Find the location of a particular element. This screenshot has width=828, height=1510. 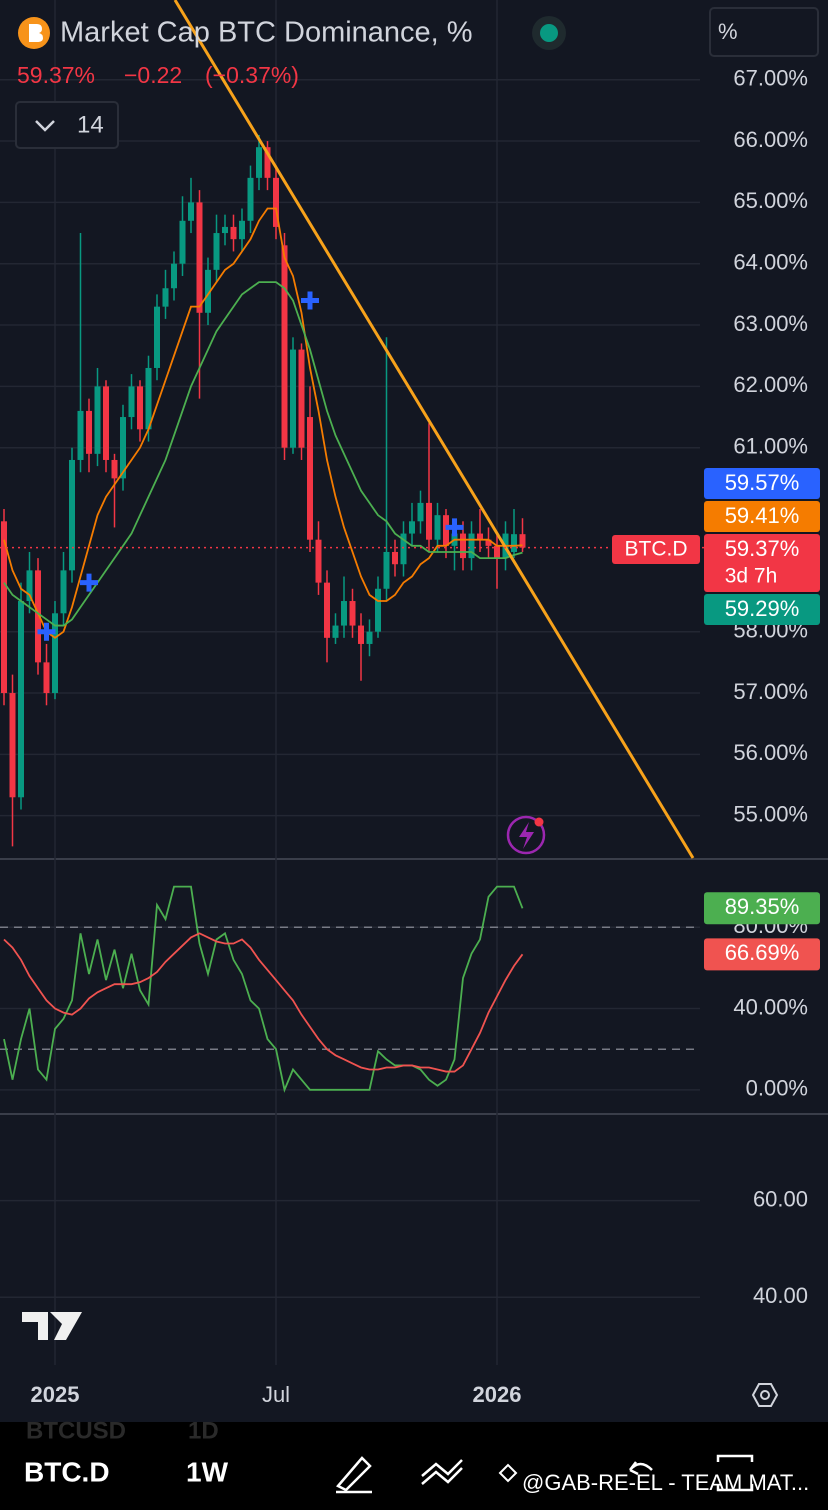

symbol: BTC.D is located at coordinates (67, 1471).